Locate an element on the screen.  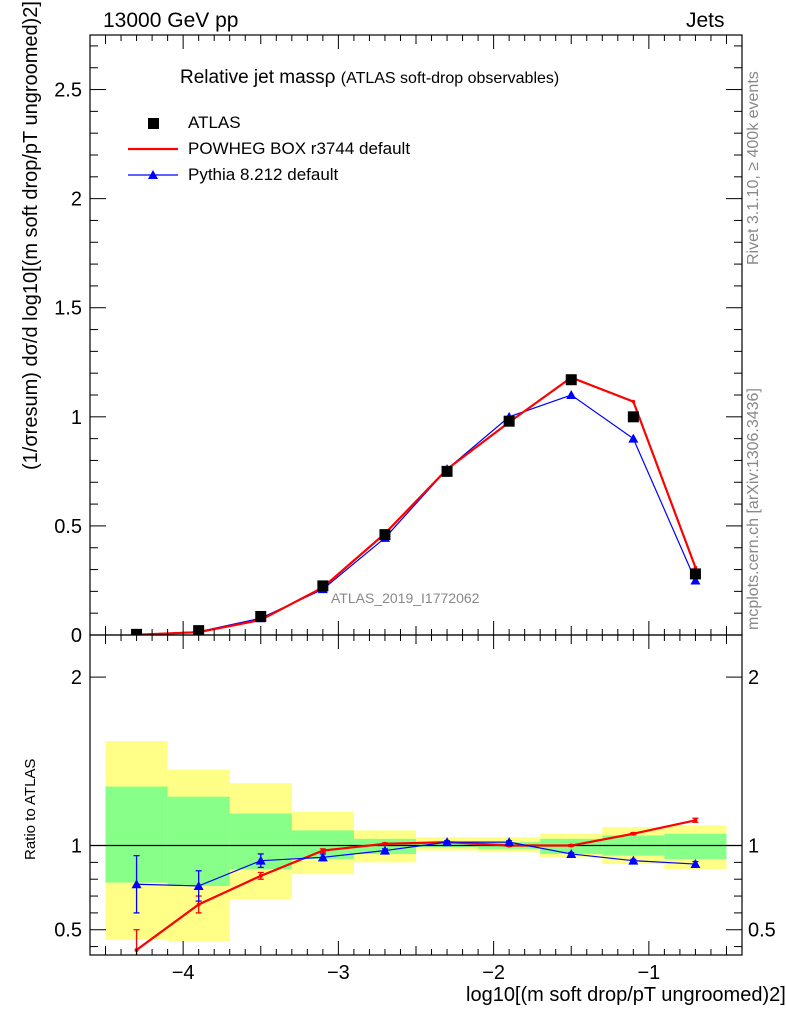
uncertainty-band-green is located at coordinates (695, 846).